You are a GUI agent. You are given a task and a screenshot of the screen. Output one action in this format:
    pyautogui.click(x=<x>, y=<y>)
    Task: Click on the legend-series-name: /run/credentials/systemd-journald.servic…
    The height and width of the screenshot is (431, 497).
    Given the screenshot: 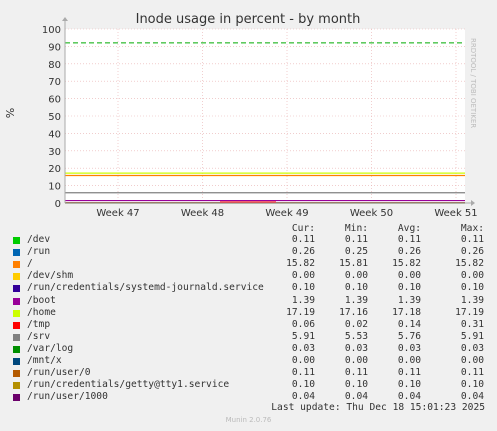 What is the action you would take?
    pyautogui.click(x=145, y=288)
    